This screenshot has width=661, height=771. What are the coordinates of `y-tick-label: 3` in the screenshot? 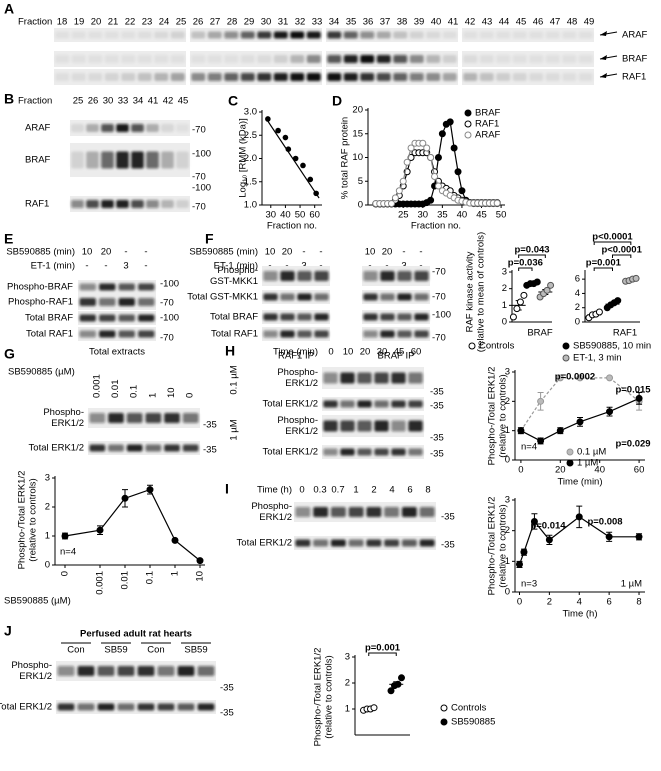 It's located at (47, 478).